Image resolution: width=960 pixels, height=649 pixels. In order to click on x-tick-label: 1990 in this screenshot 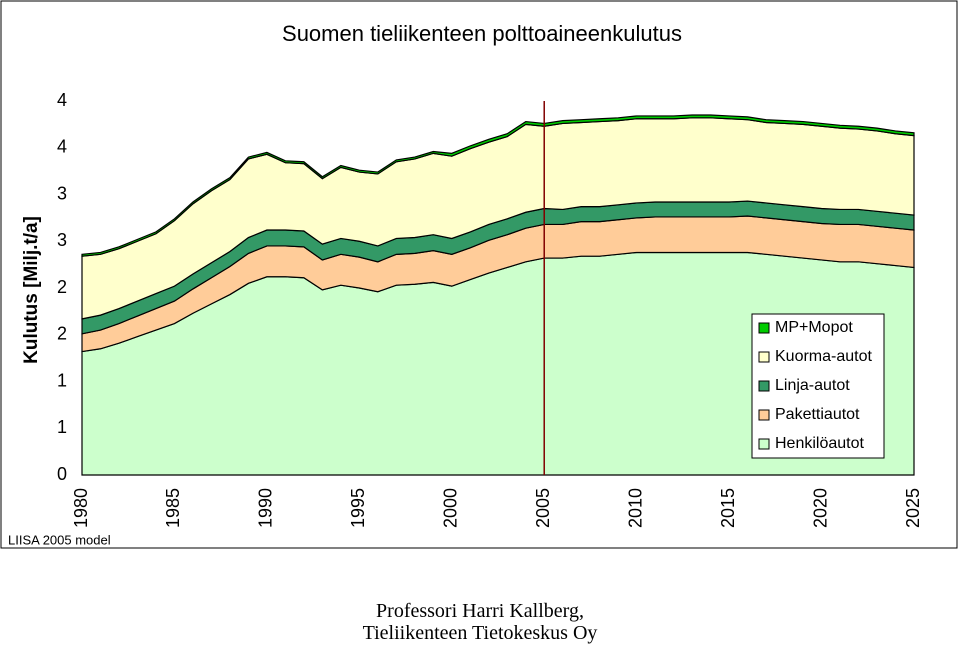, I will do `click(266, 508)`.